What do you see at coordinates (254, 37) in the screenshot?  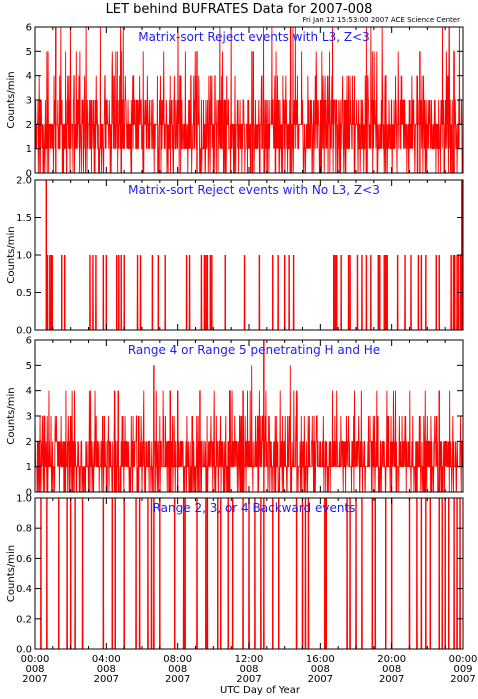 I see `panel-title: Matrix-sort Reject events with L3, Z<3` at bounding box center [254, 37].